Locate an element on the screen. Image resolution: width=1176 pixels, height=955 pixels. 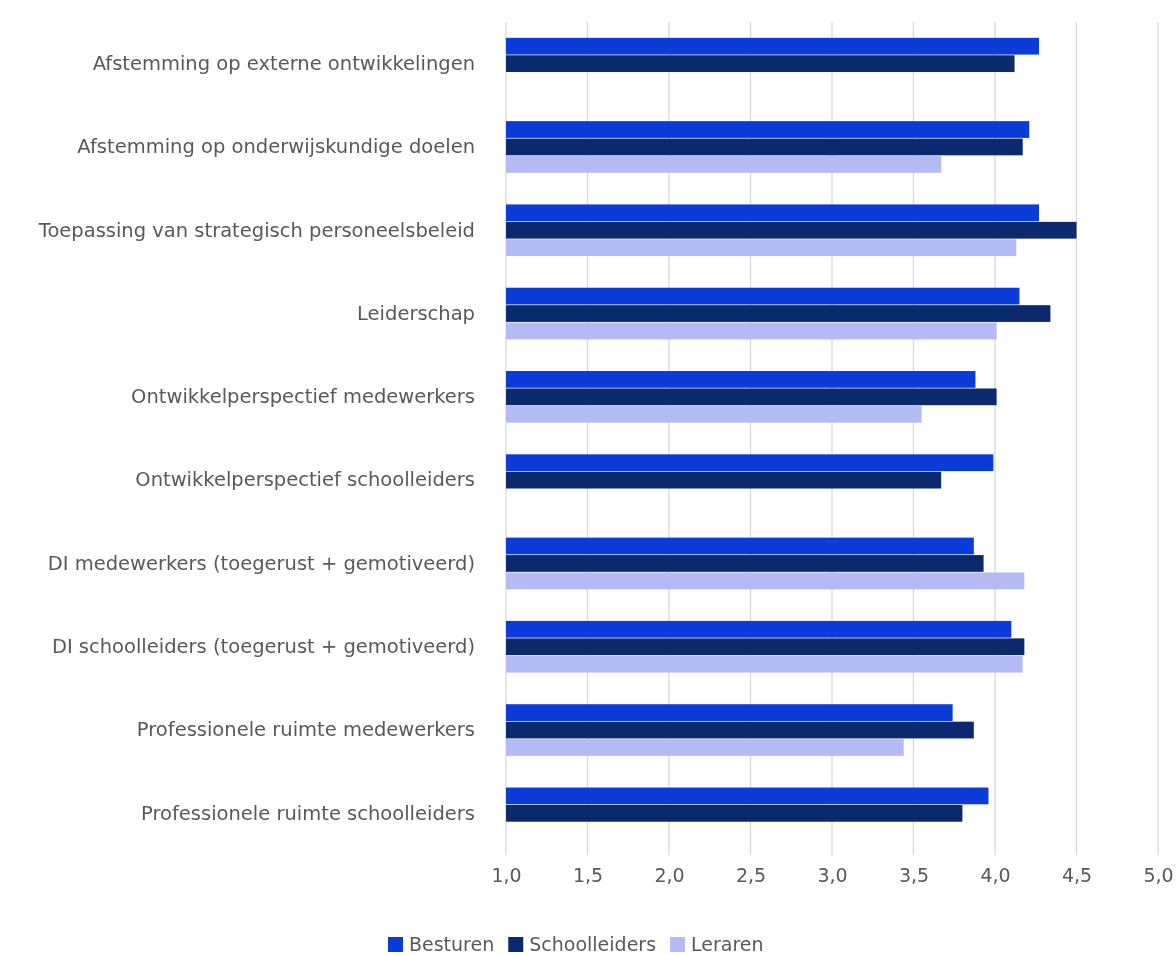
legend-label: Schoolleiders is located at coordinates (593, 944).